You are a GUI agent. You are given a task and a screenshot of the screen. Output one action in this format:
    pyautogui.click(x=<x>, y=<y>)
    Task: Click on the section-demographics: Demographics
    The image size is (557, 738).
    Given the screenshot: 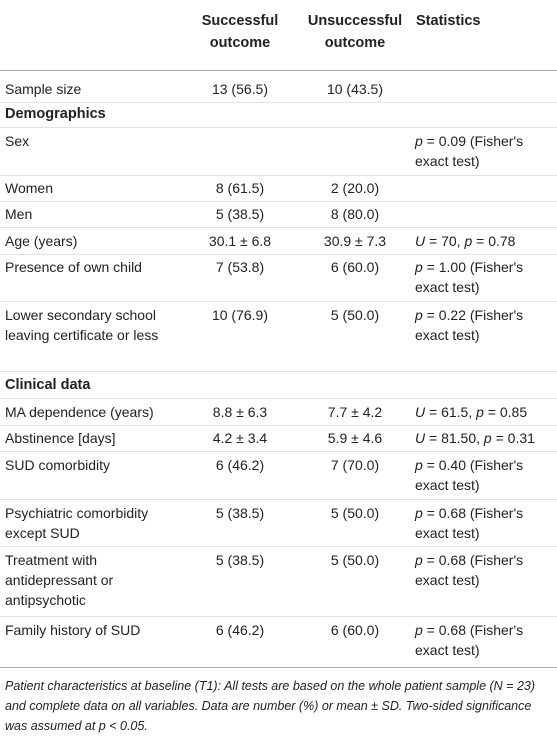 What is the action you would take?
    pyautogui.click(x=55, y=114)
    